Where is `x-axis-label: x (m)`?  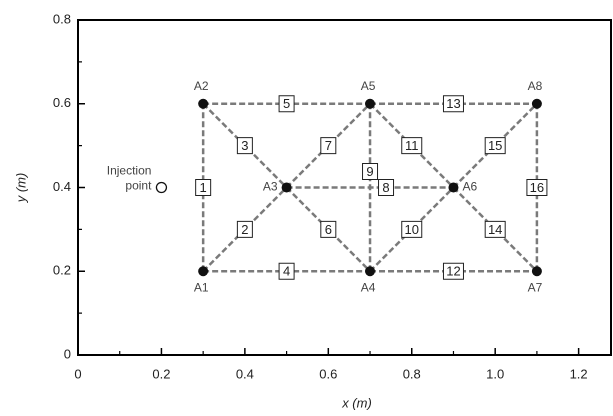 x-axis-label: x (m) is located at coordinates (356, 402).